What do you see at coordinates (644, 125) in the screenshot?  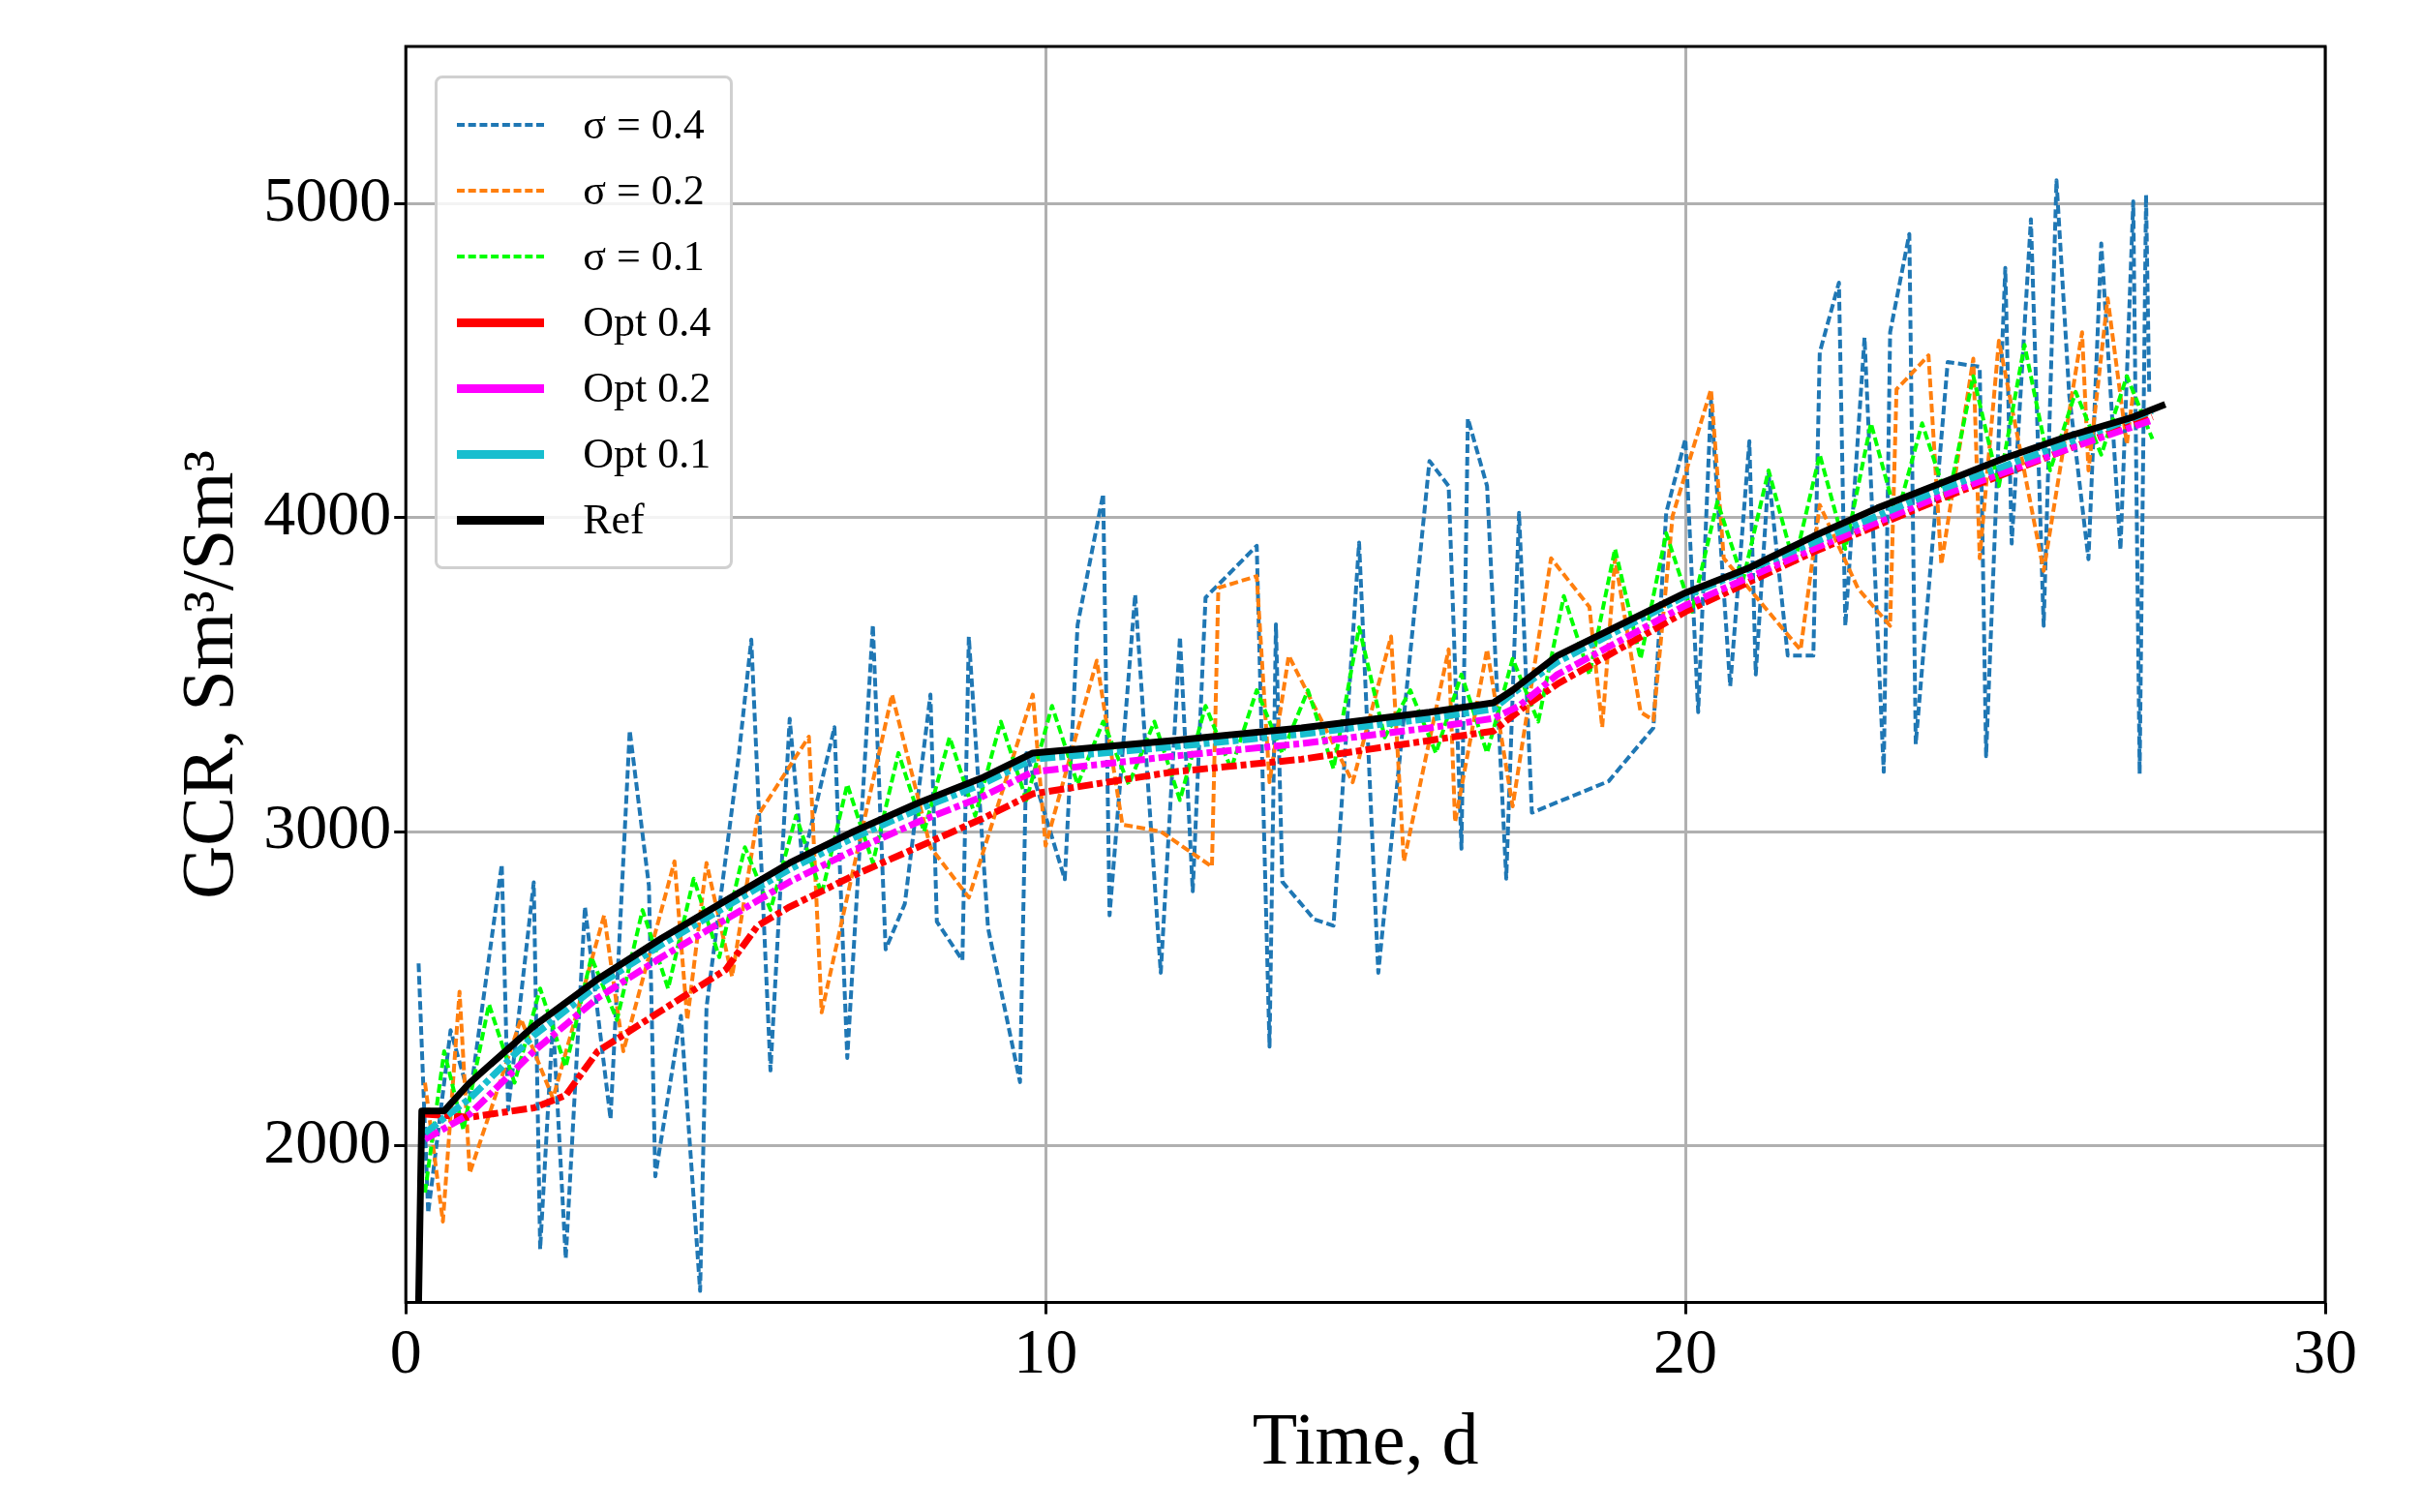 I see `legend-label: σ = 0.4` at bounding box center [644, 125].